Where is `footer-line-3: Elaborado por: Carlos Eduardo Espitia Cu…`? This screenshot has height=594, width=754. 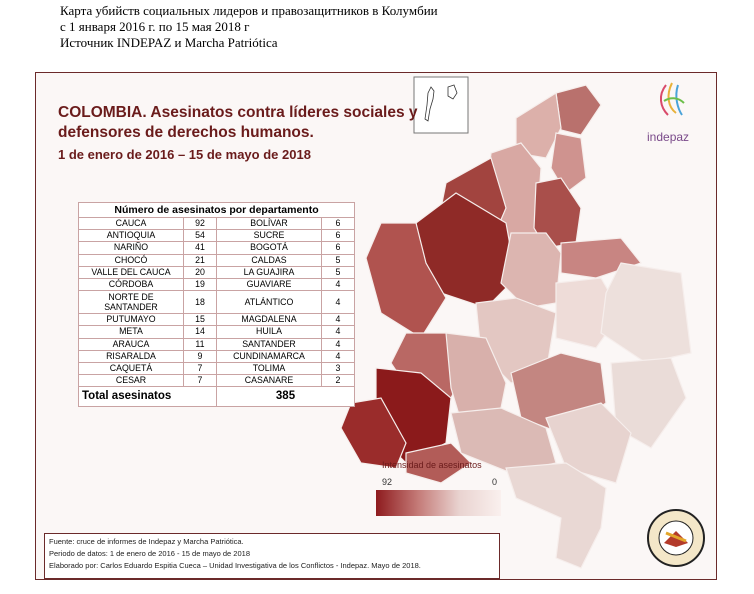 footer-line-3: Elaborado por: Carlos Eduardo Espitia Cu… is located at coordinates (235, 565).